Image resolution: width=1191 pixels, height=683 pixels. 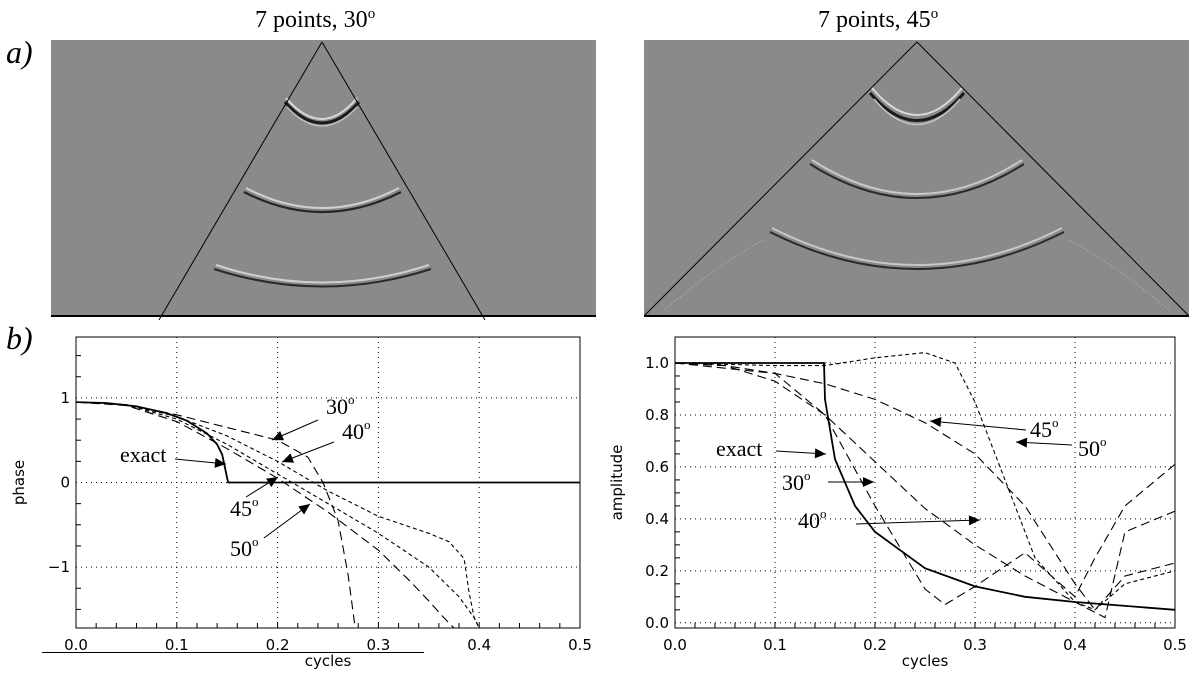 What do you see at coordinates (657, 363) in the screenshot?
I see `y-tick-label: 1.0` at bounding box center [657, 363].